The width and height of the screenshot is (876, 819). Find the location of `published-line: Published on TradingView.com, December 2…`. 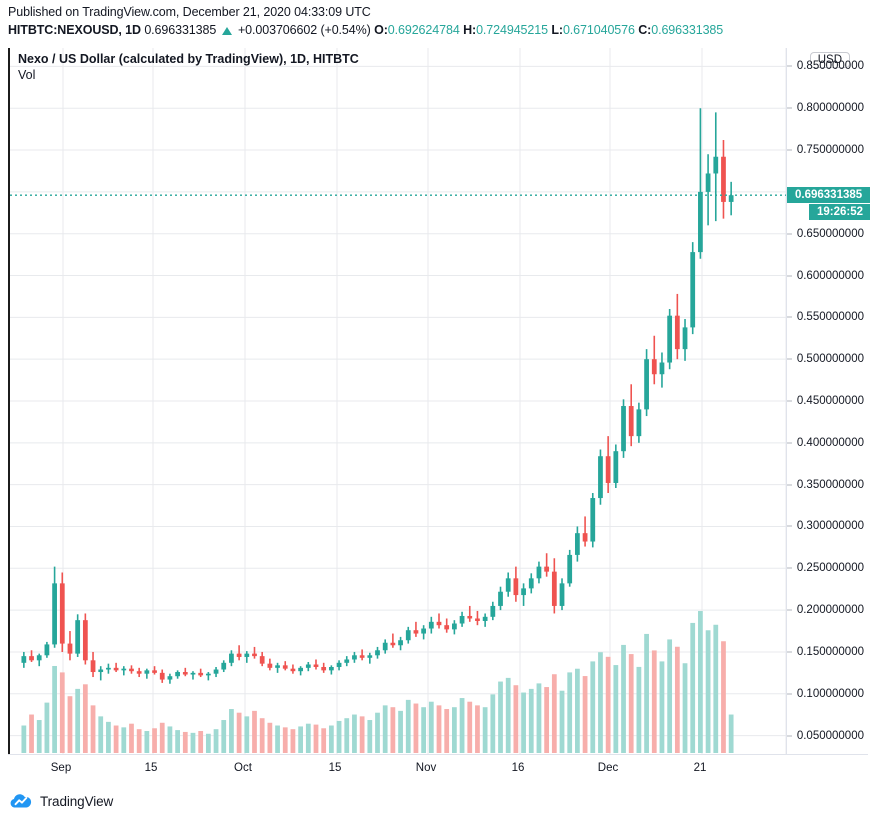

published-line: Published on TradingView.com, December 2… is located at coordinates (189, 12).